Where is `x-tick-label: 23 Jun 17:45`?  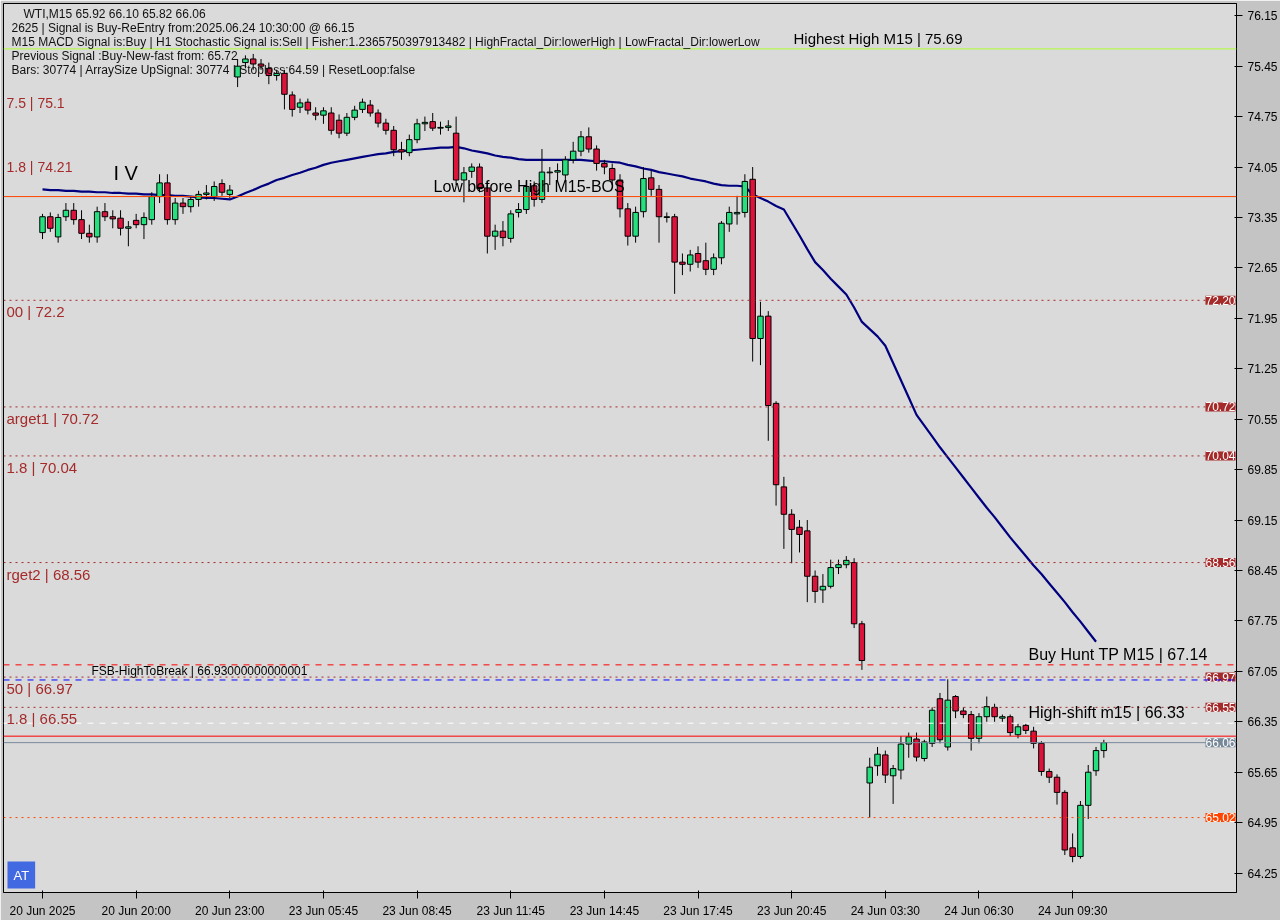
x-tick-label: 23 Jun 17:45 is located at coordinates (698, 910).